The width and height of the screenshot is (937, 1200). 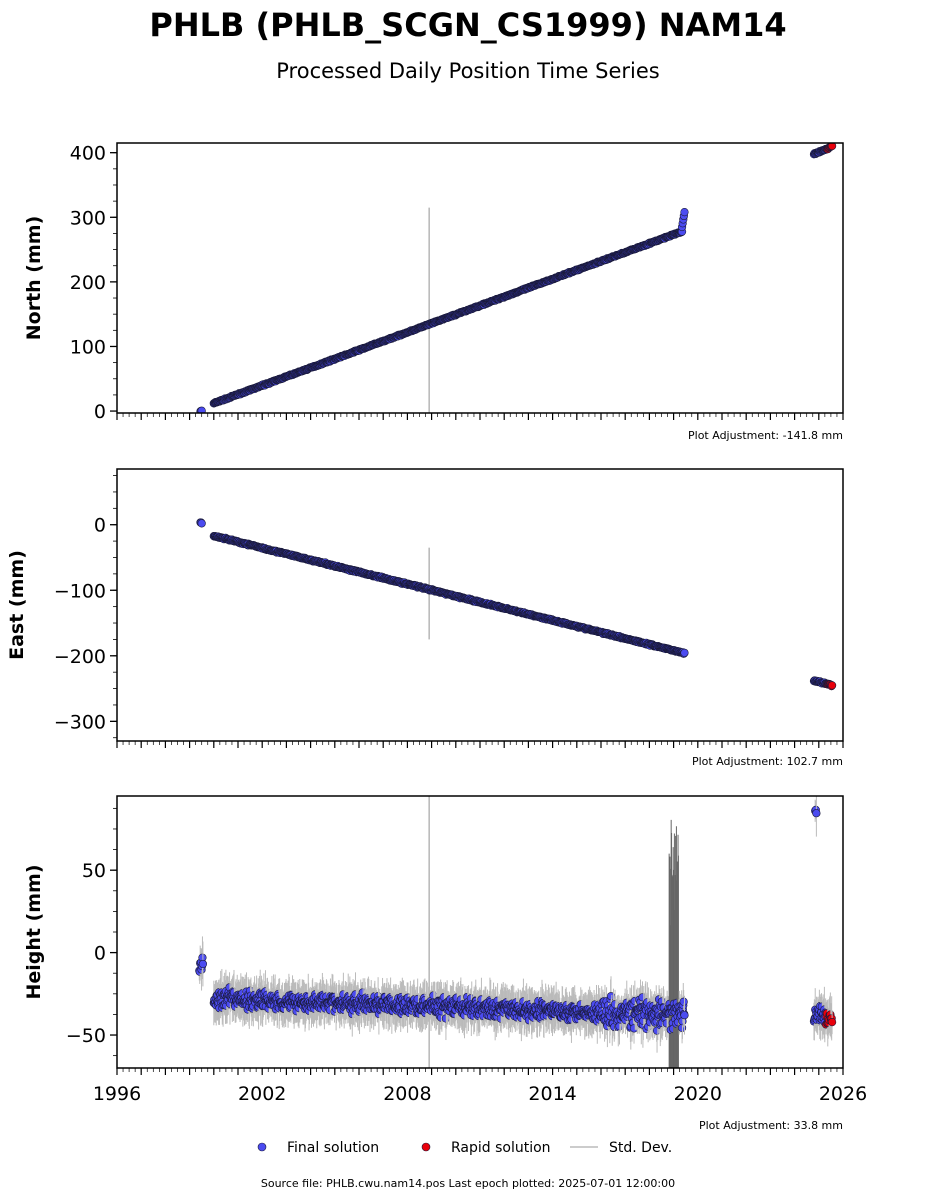 What do you see at coordinates (88, 154) in the screenshot?
I see `y-tick-label: 400` at bounding box center [88, 154].